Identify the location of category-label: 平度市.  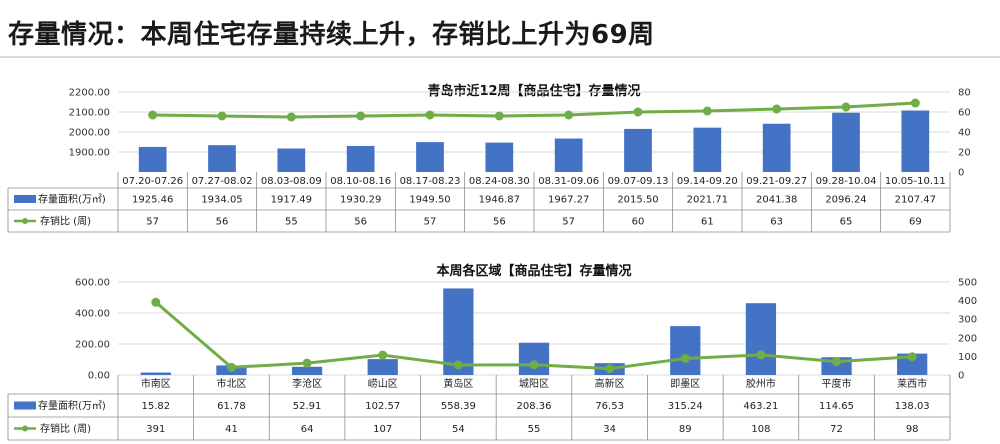
(837, 383).